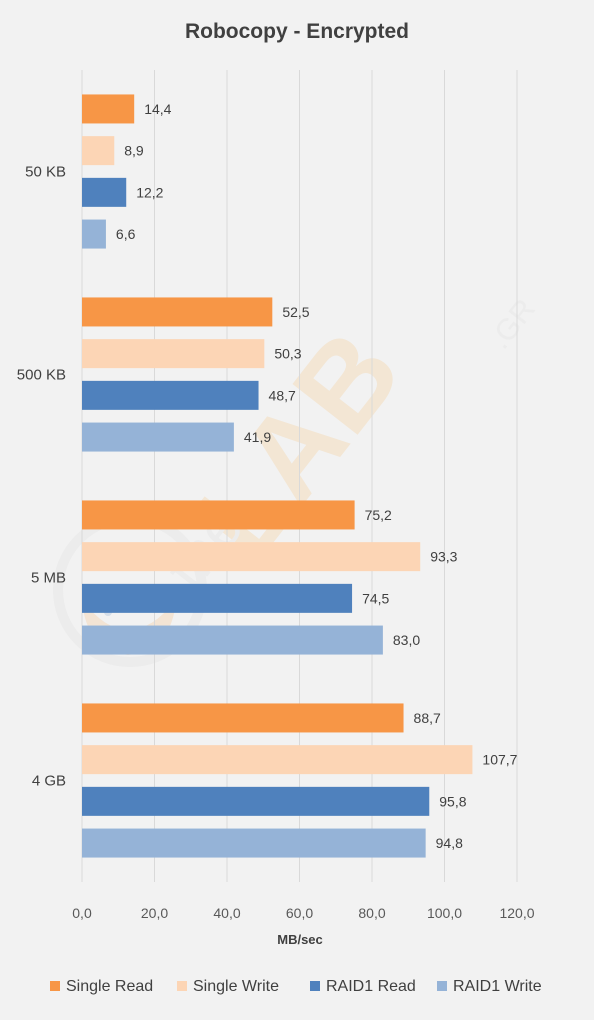  Describe the element at coordinates (41, 375) in the screenshot. I see `y-category-label: 500 KB` at that location.